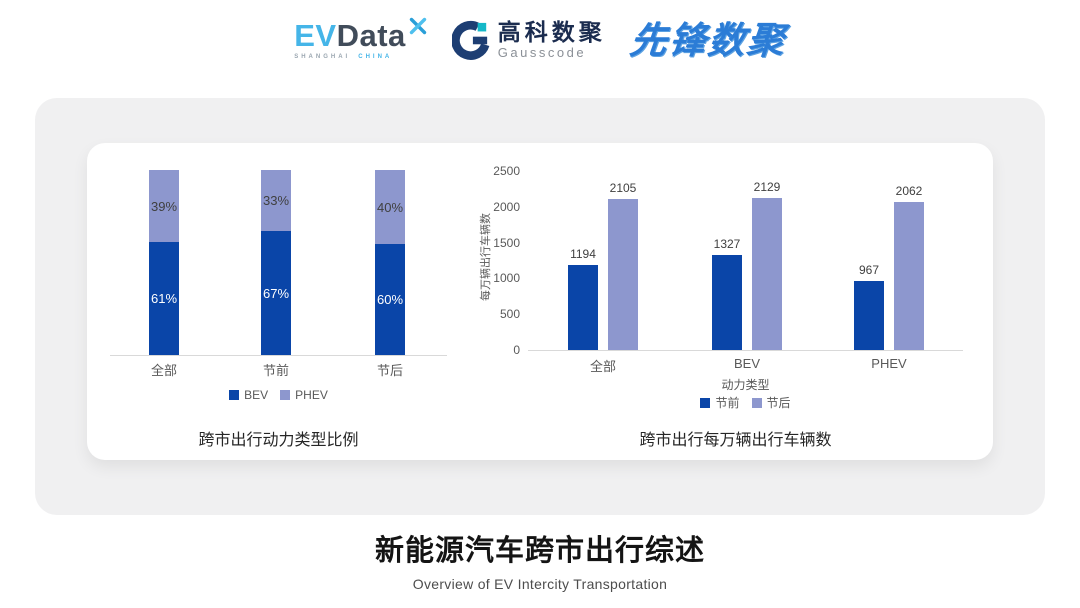  I want to click on legend: 节前 节后, so click(745, 402).